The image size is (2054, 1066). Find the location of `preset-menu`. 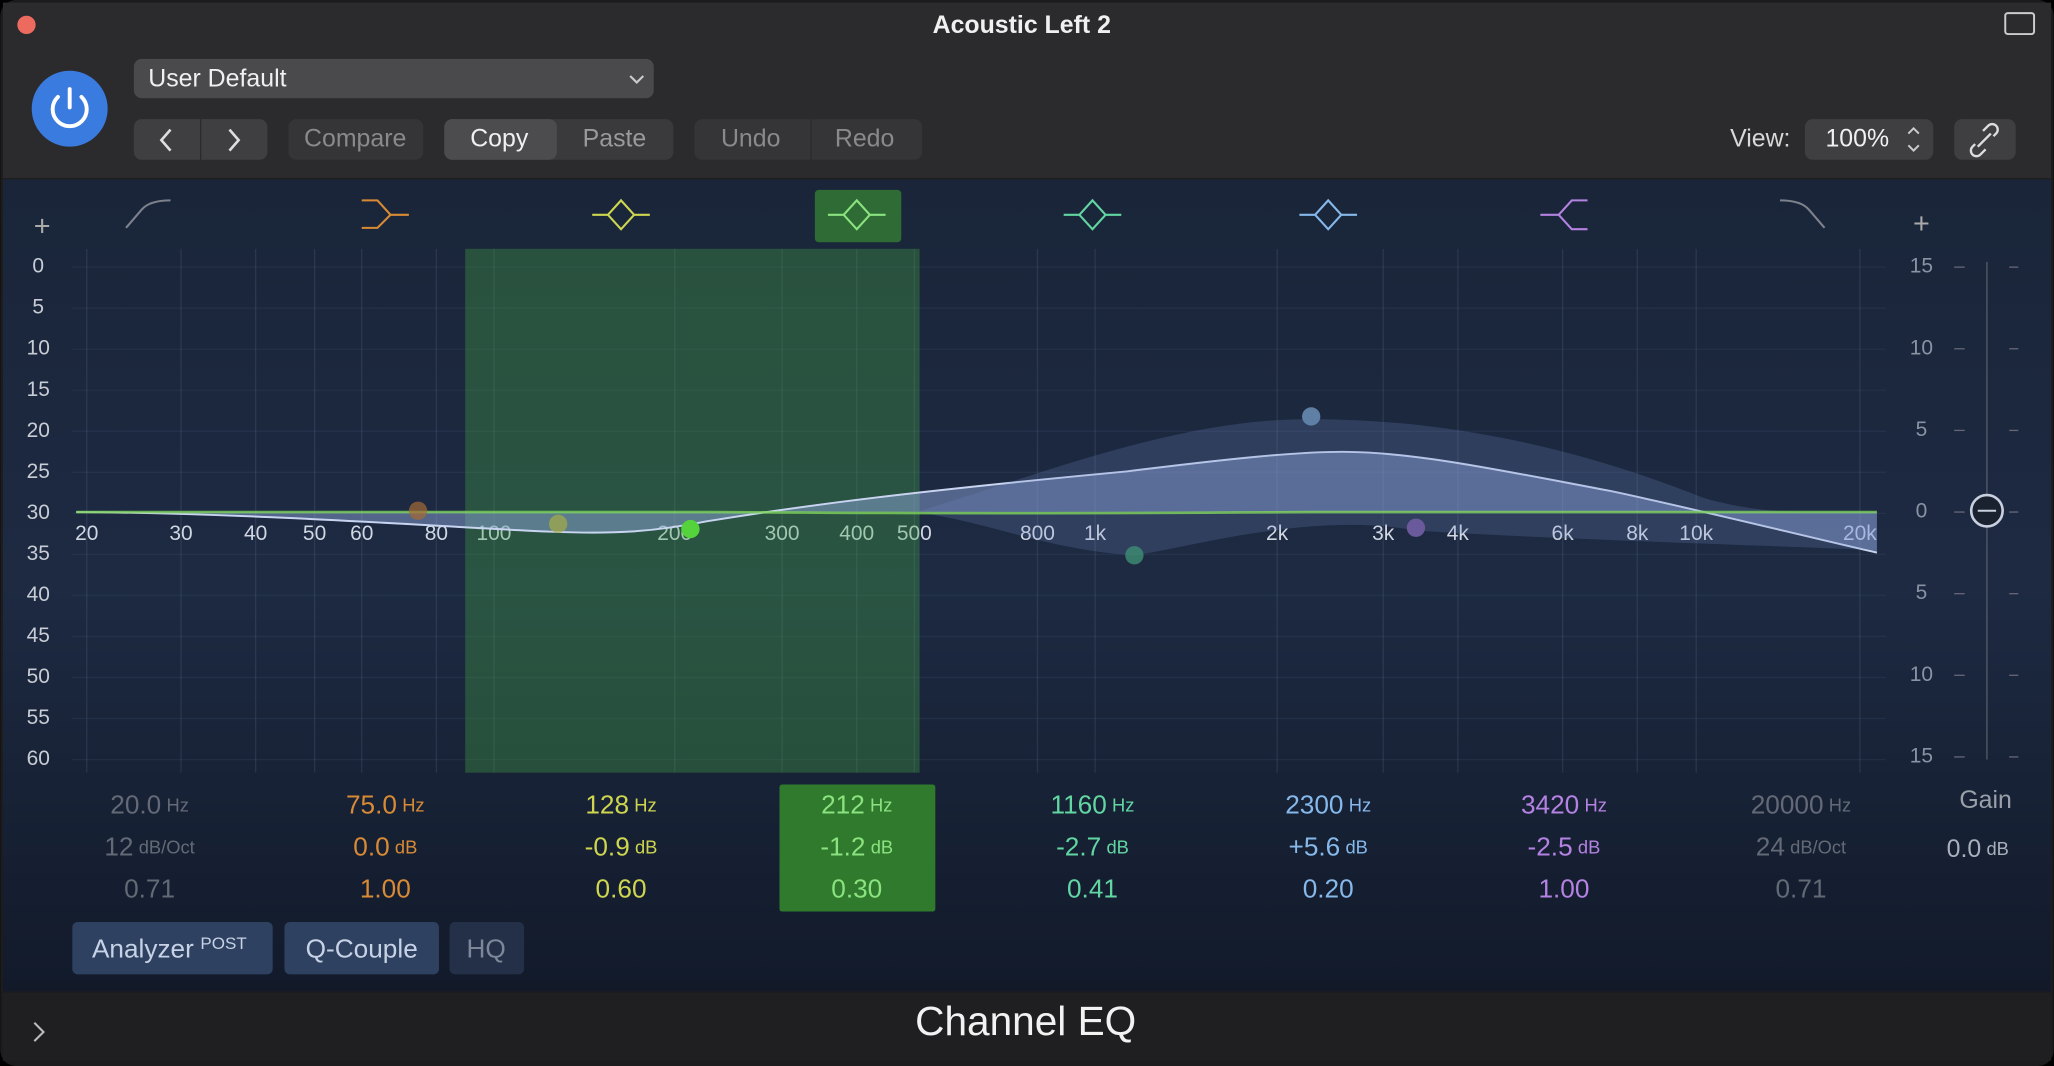

preset-menu is located at coordinates (393, 78).